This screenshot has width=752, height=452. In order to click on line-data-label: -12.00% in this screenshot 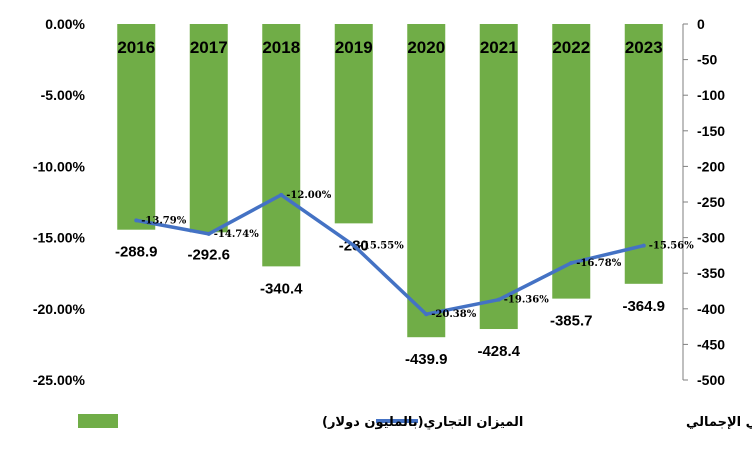, I will do `click(308, 195)`.